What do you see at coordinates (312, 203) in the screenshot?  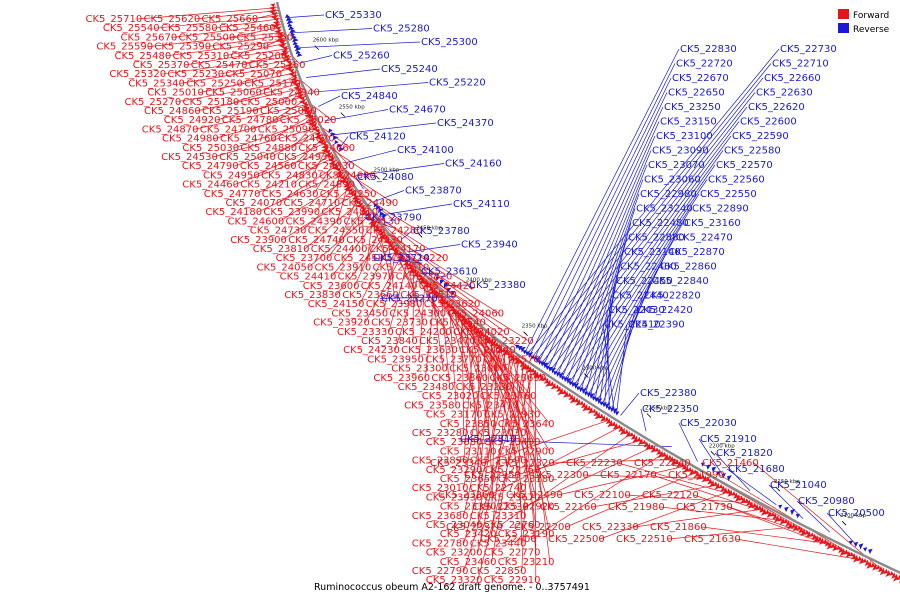 I see `forward-gene-label: CK5_24710` at bounding box center [312, 203].